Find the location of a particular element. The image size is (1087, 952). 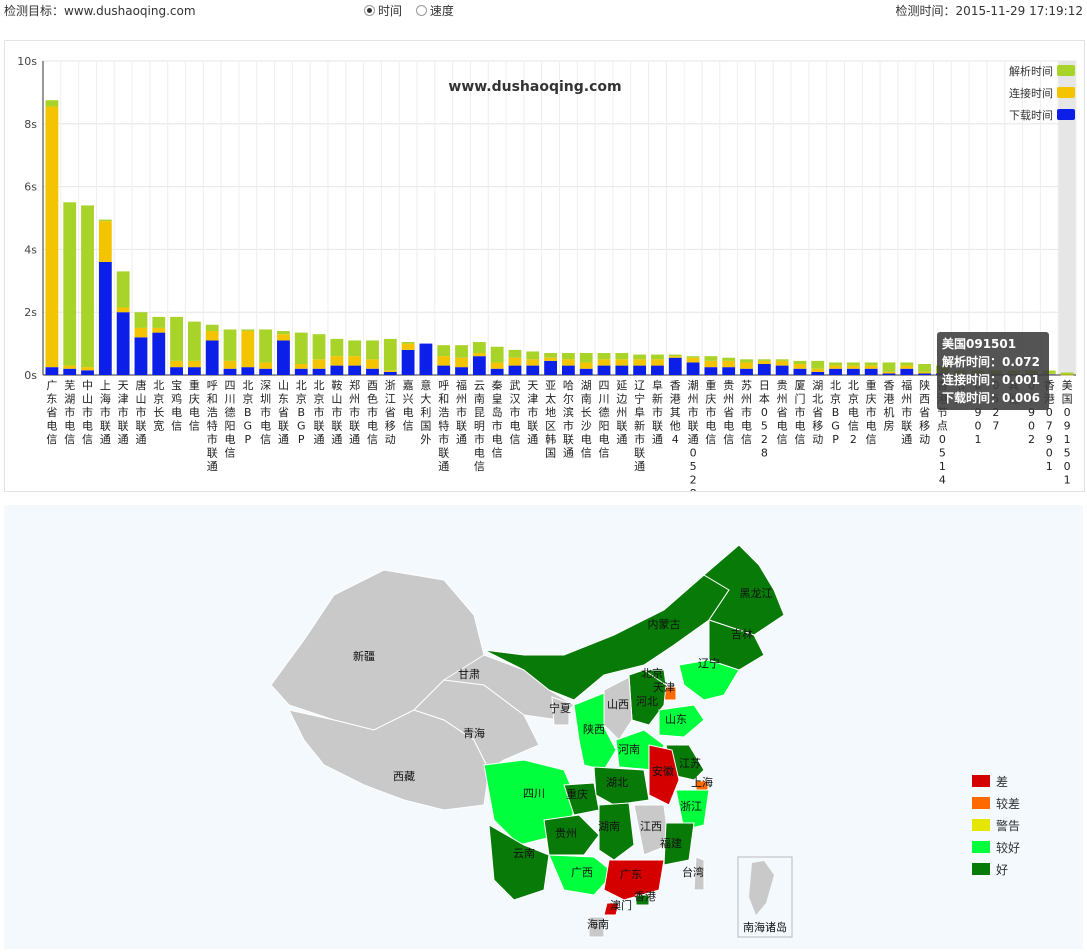

x-tick-label: 潮州市联通0528 is located at coordinates (693, 434).